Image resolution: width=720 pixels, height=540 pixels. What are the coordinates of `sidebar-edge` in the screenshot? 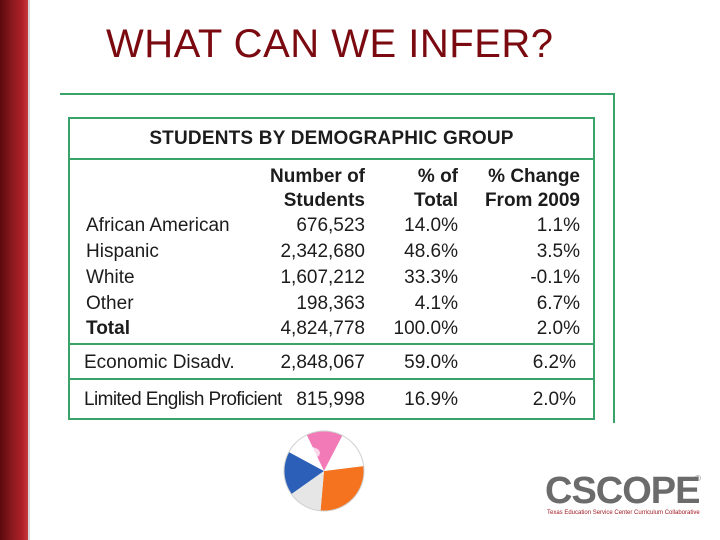 It's located at (29, 270).